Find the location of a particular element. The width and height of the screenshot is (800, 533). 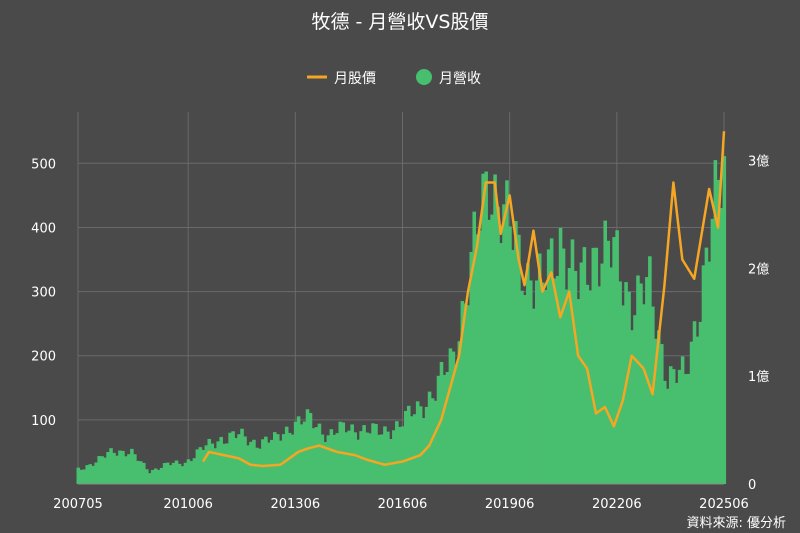

left-tick-label: 100 is located at coordinates (43, 421).